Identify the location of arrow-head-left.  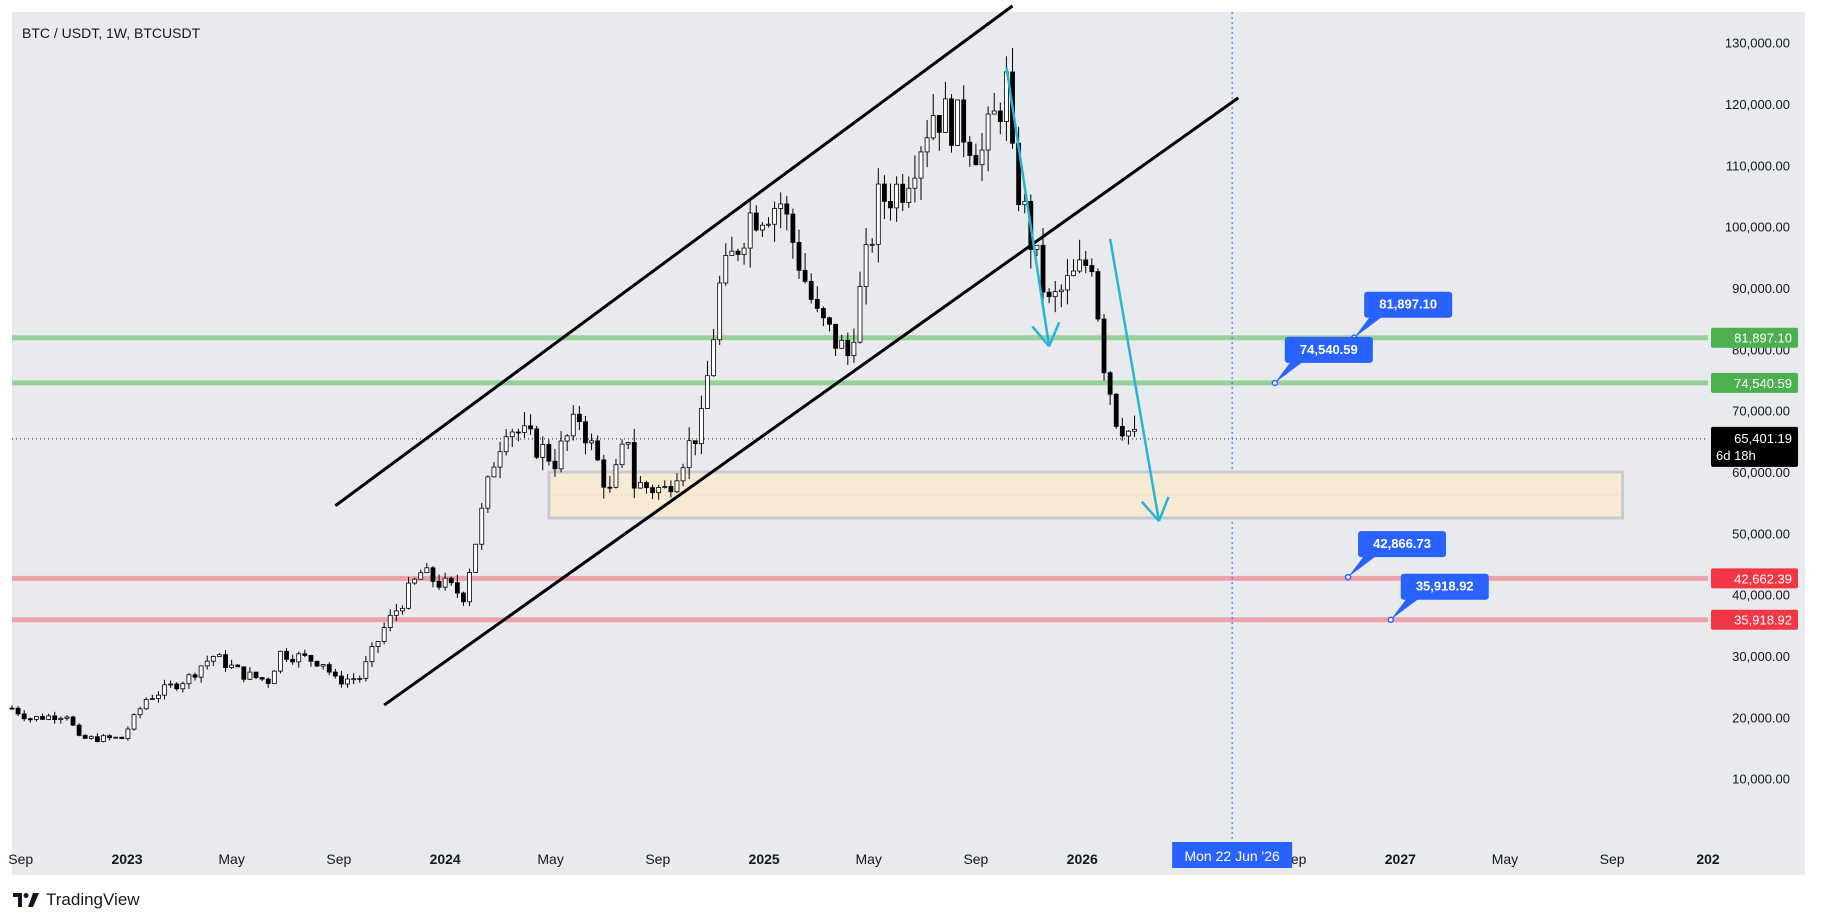
(1150, 511).